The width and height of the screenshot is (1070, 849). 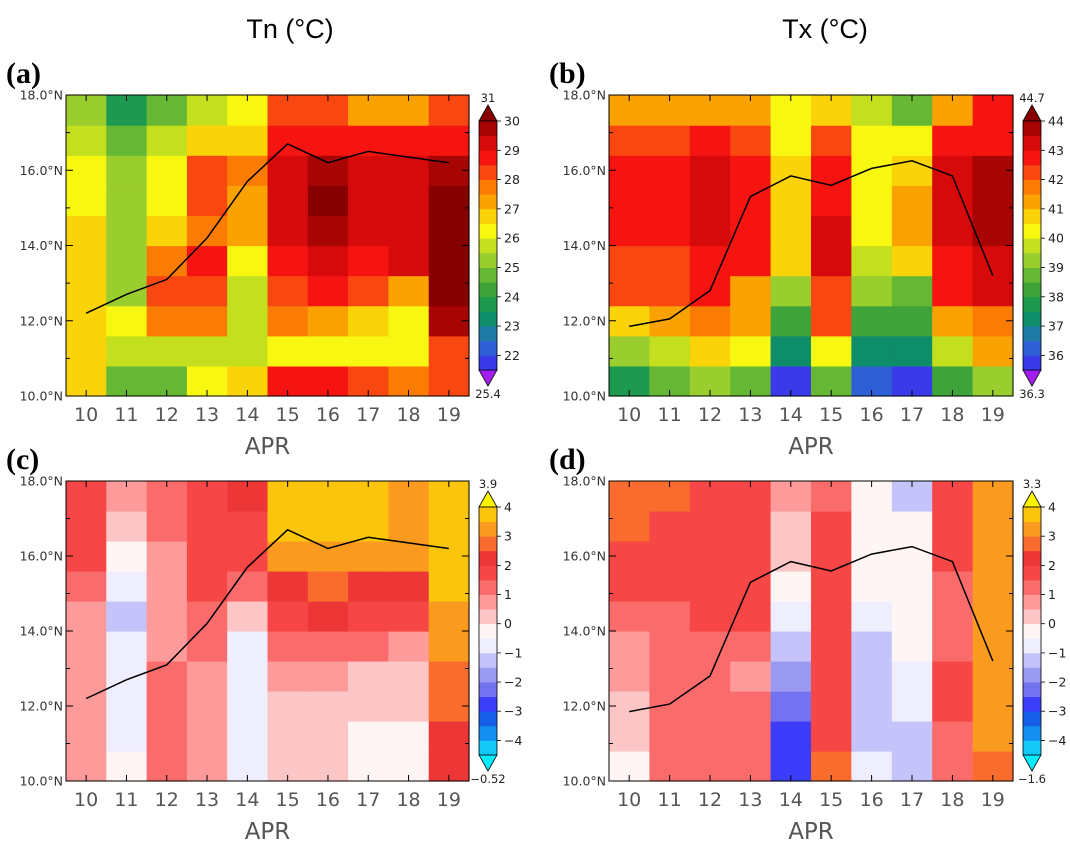 What do you see at coordinates (22, 459) in the screenshot?
I see `panel-label: (c)` at bounding box center [22, 459].